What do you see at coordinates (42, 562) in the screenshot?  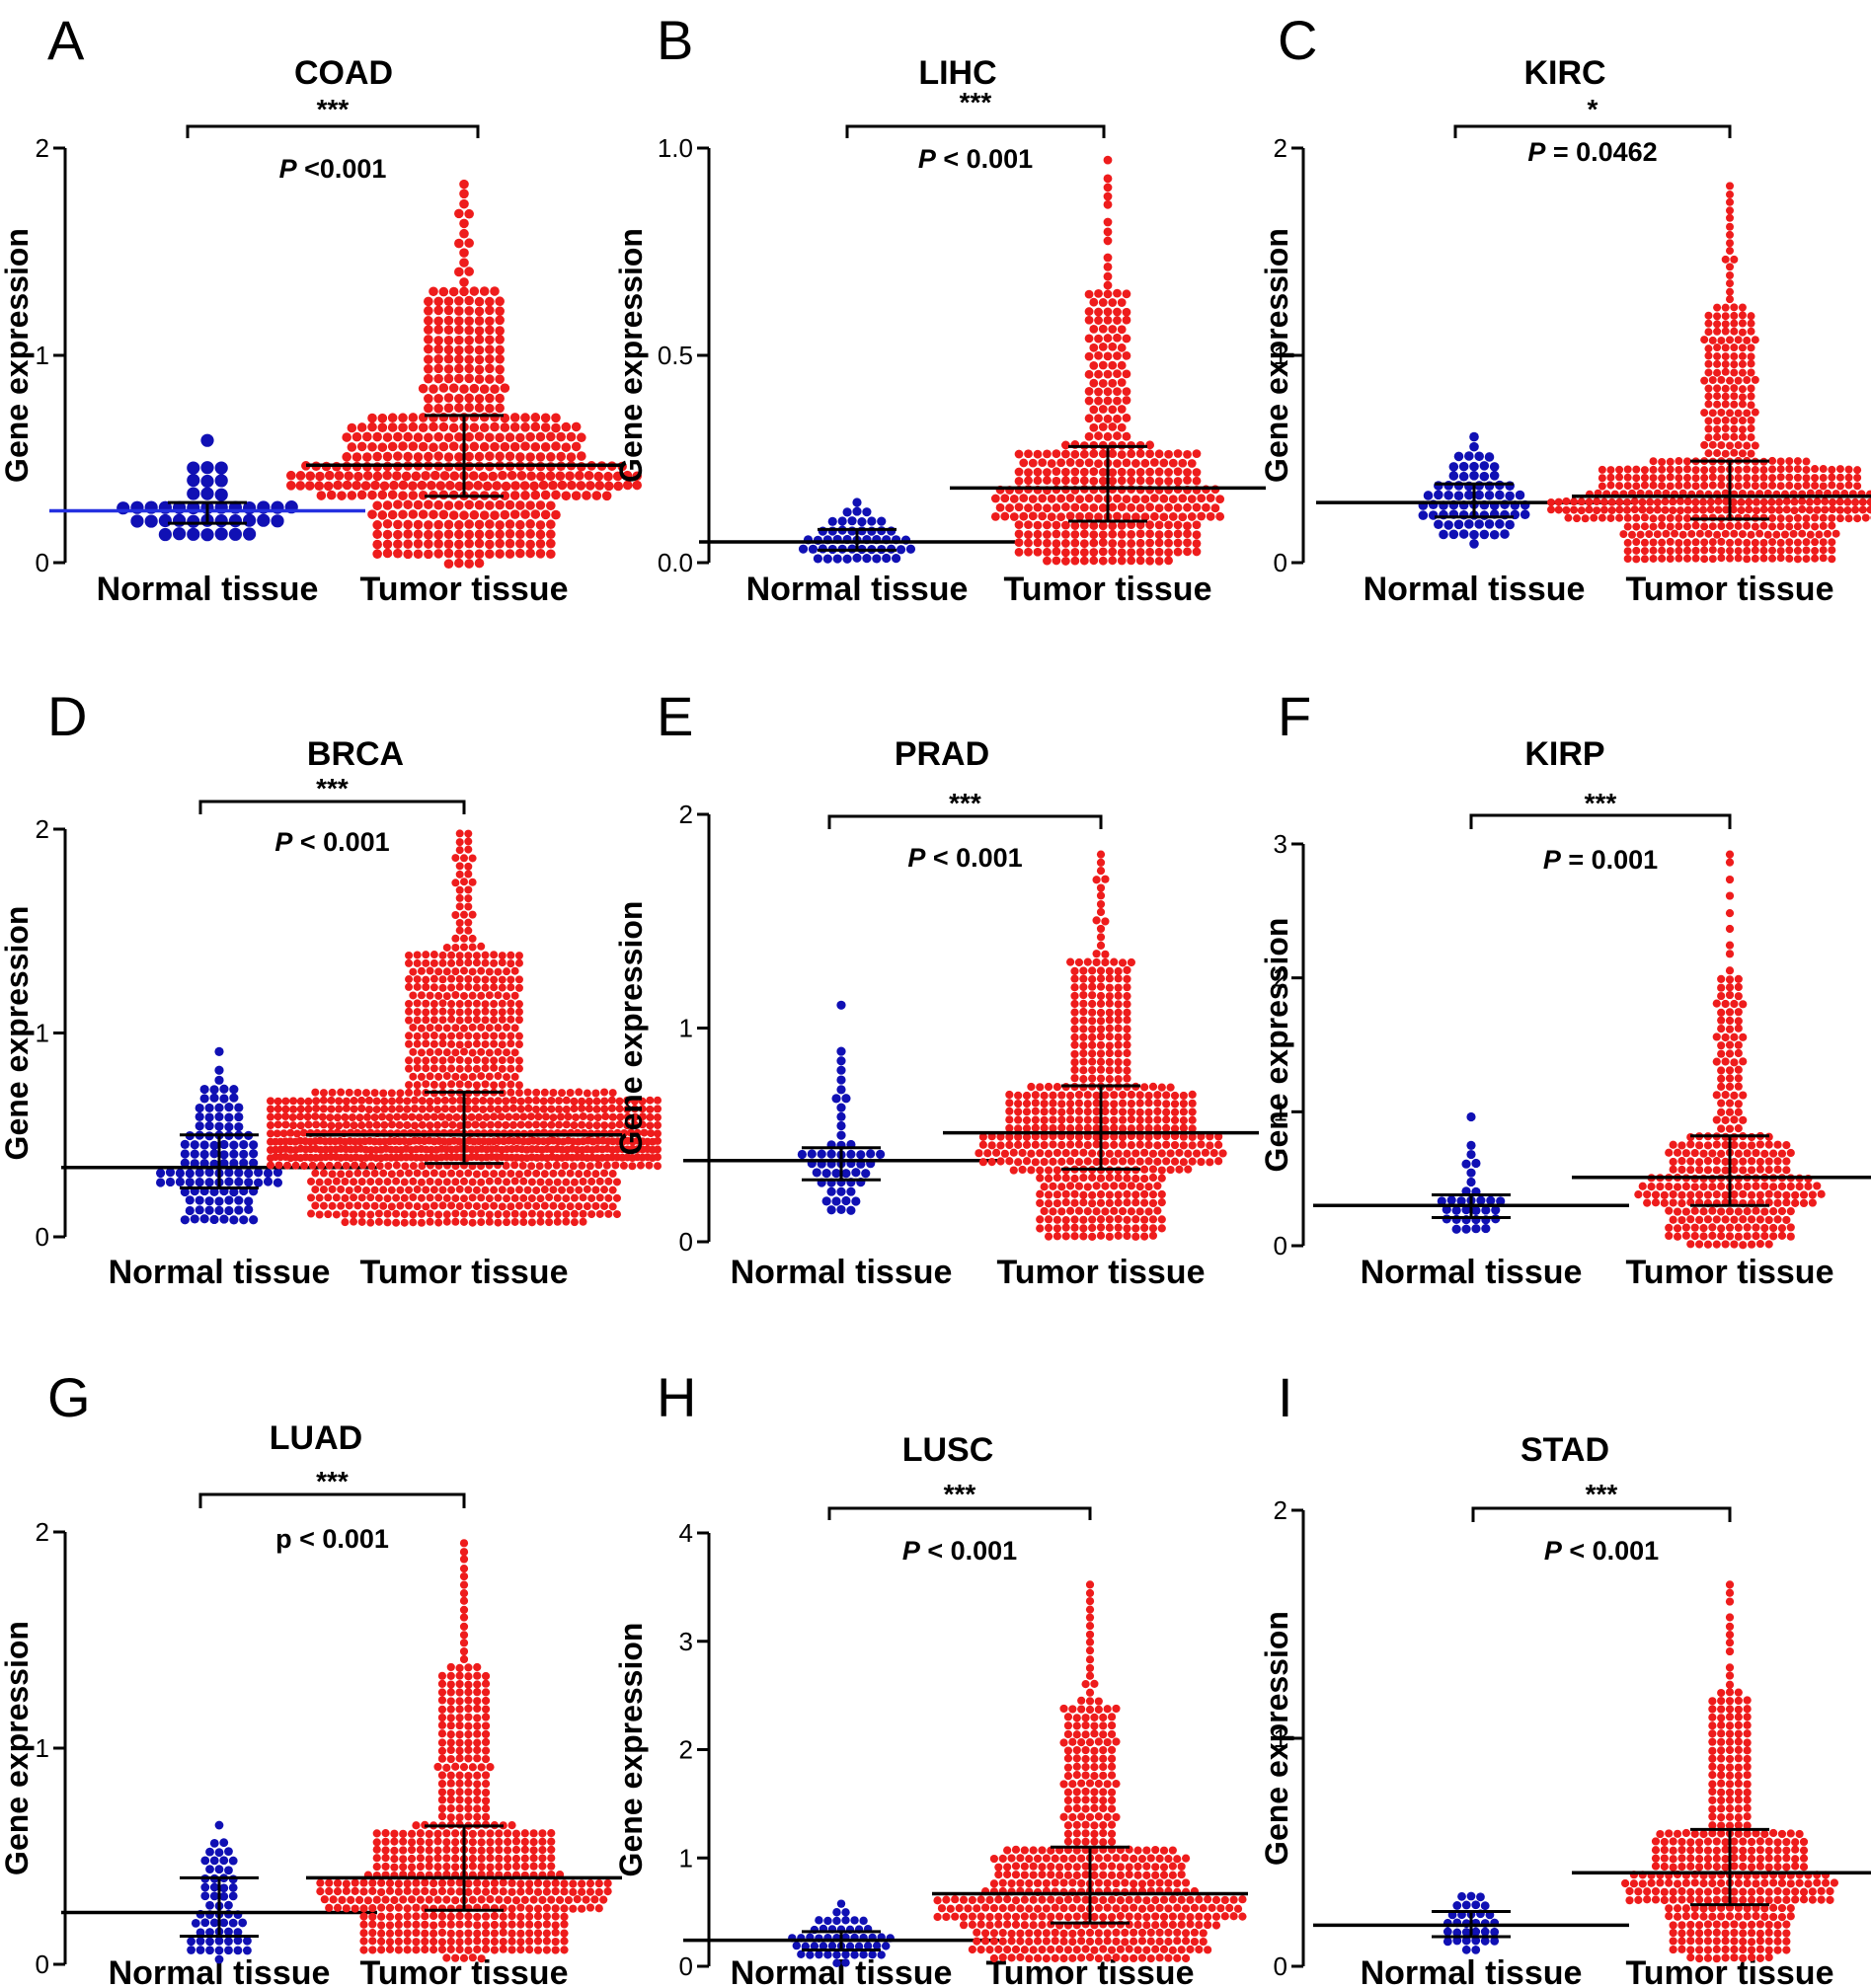 I see `y-tick-label: 0` at bounding box center [42, 562].